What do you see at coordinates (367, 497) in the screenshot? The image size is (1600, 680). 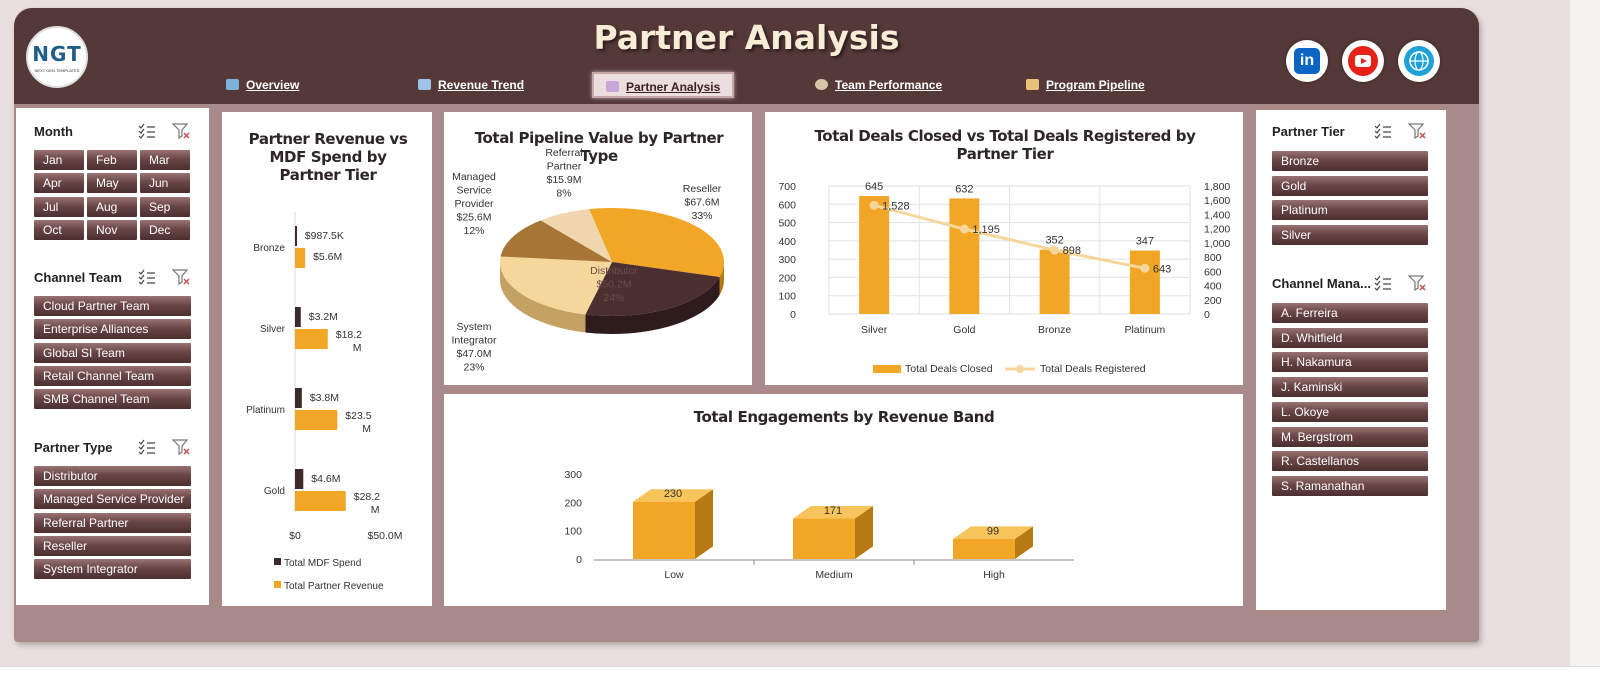 I see `data-label: $28.2` at bounding box center [367, 497].